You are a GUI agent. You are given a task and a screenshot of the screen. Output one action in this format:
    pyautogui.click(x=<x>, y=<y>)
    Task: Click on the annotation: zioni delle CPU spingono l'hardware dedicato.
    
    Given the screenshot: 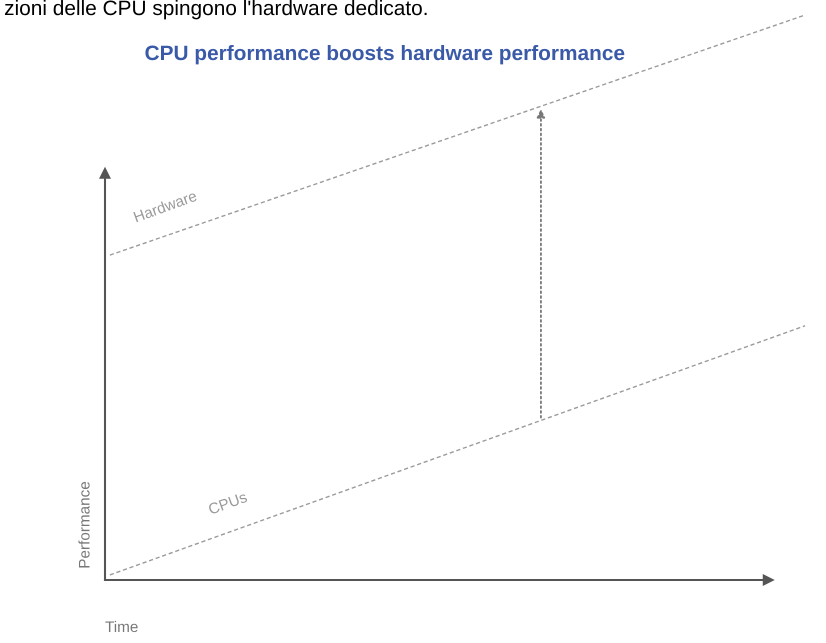 What is the action you would take?
    pyautogui.click(x=215, y=10)
    